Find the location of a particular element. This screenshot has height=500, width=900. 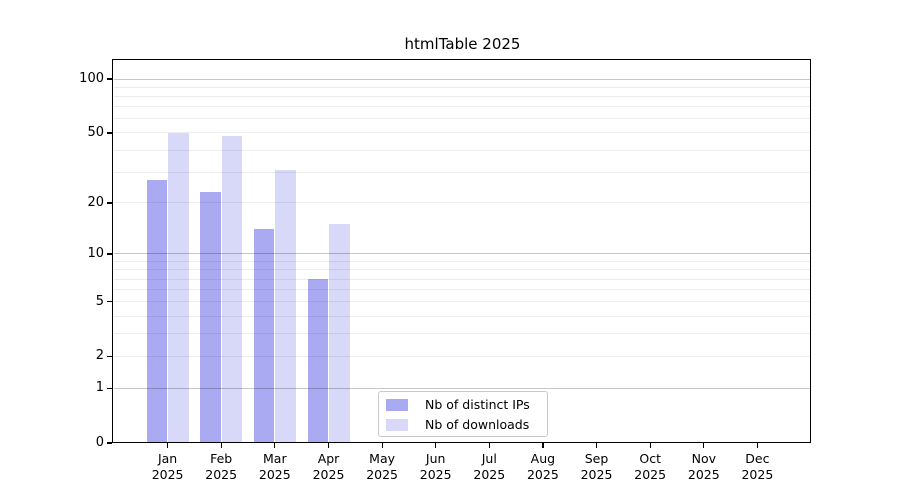

x-tick-label-jul: Jul 2025 is located at coordinates (489, 467).